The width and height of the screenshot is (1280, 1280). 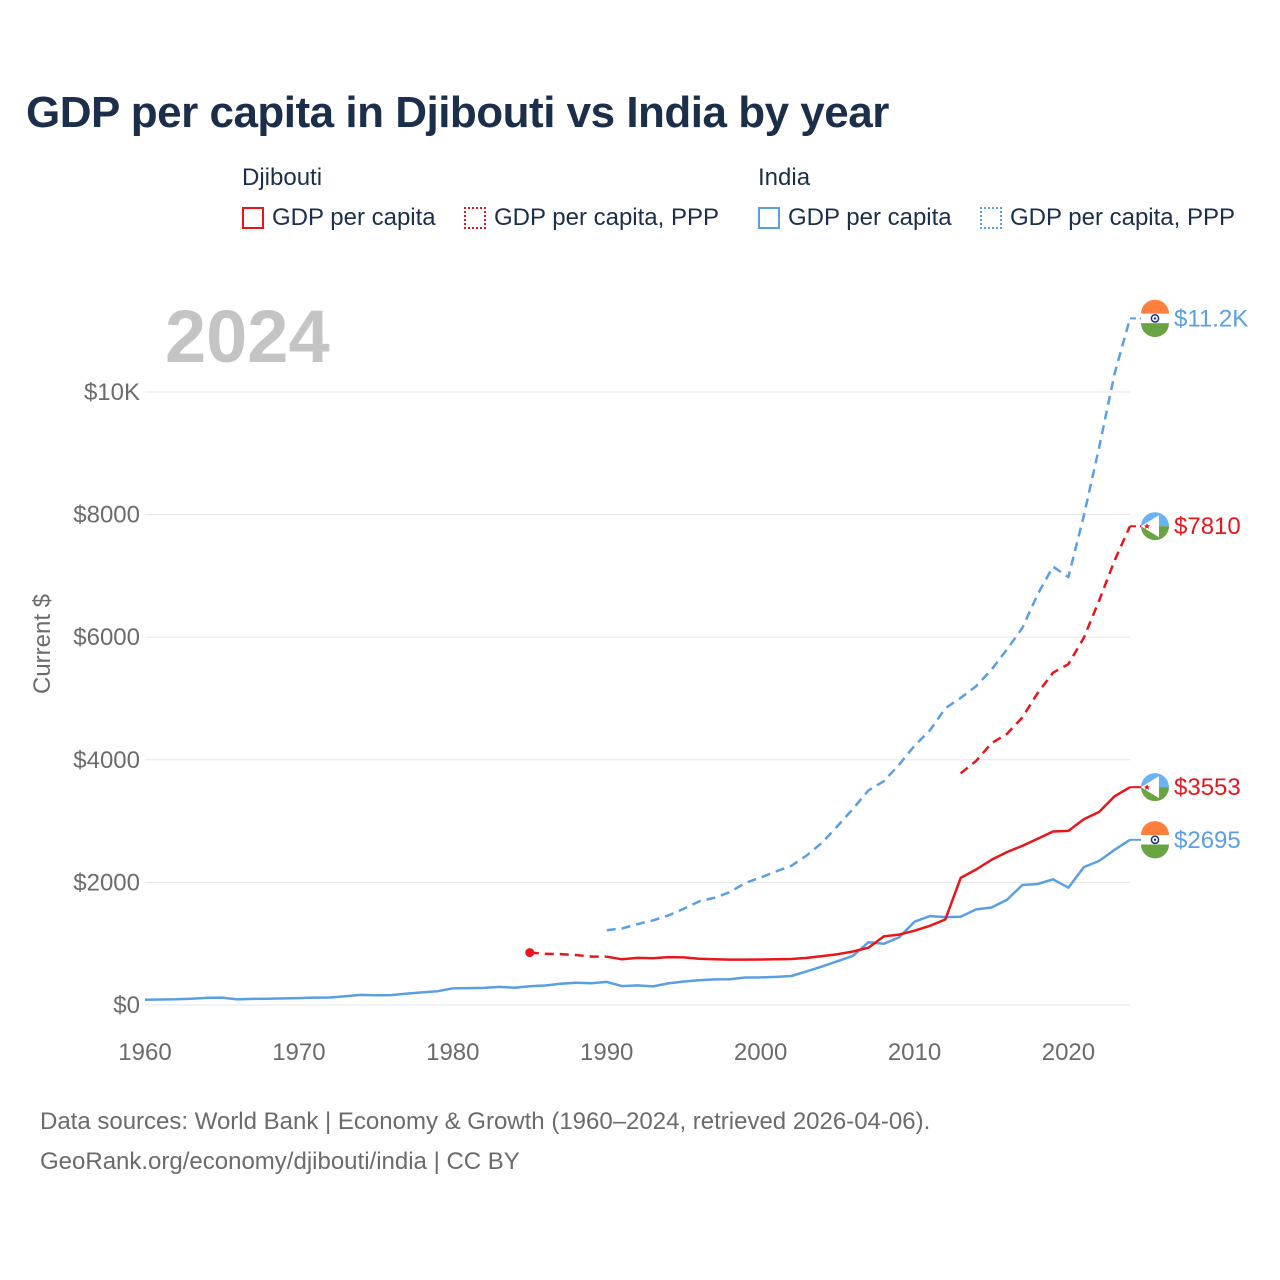 What do you see at coordinates (253, 218) in the screenshot?
I see `legend-swatch-solid-red` at bounding box center [253, 218].